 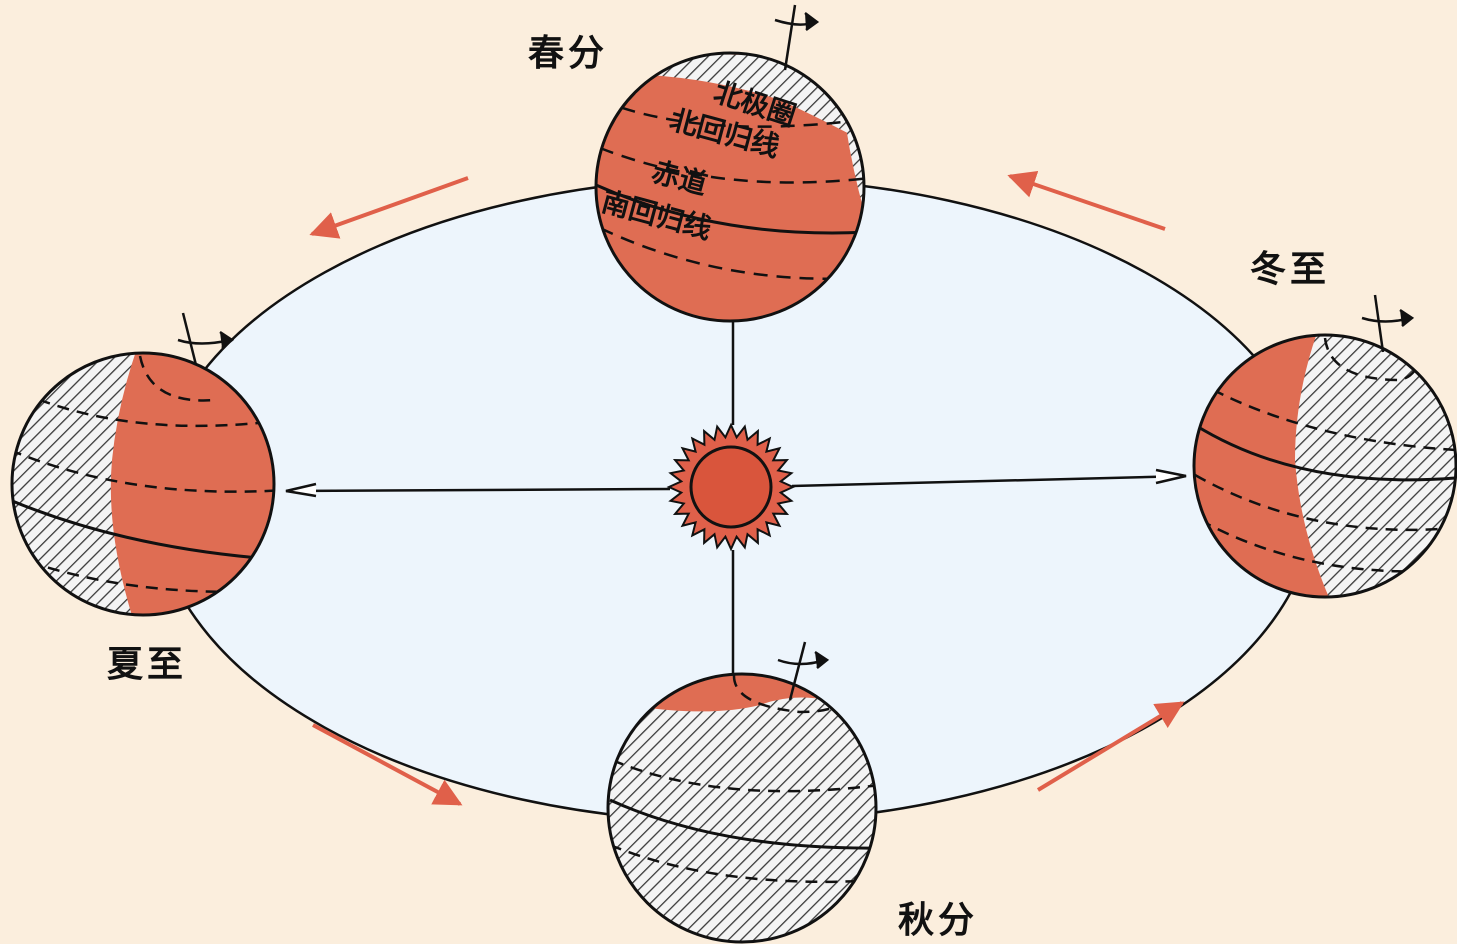 What do you see at coordinates (730, 113) in the screenshot?
I see `arctic-circle-line` at bounding box center [730, 113].